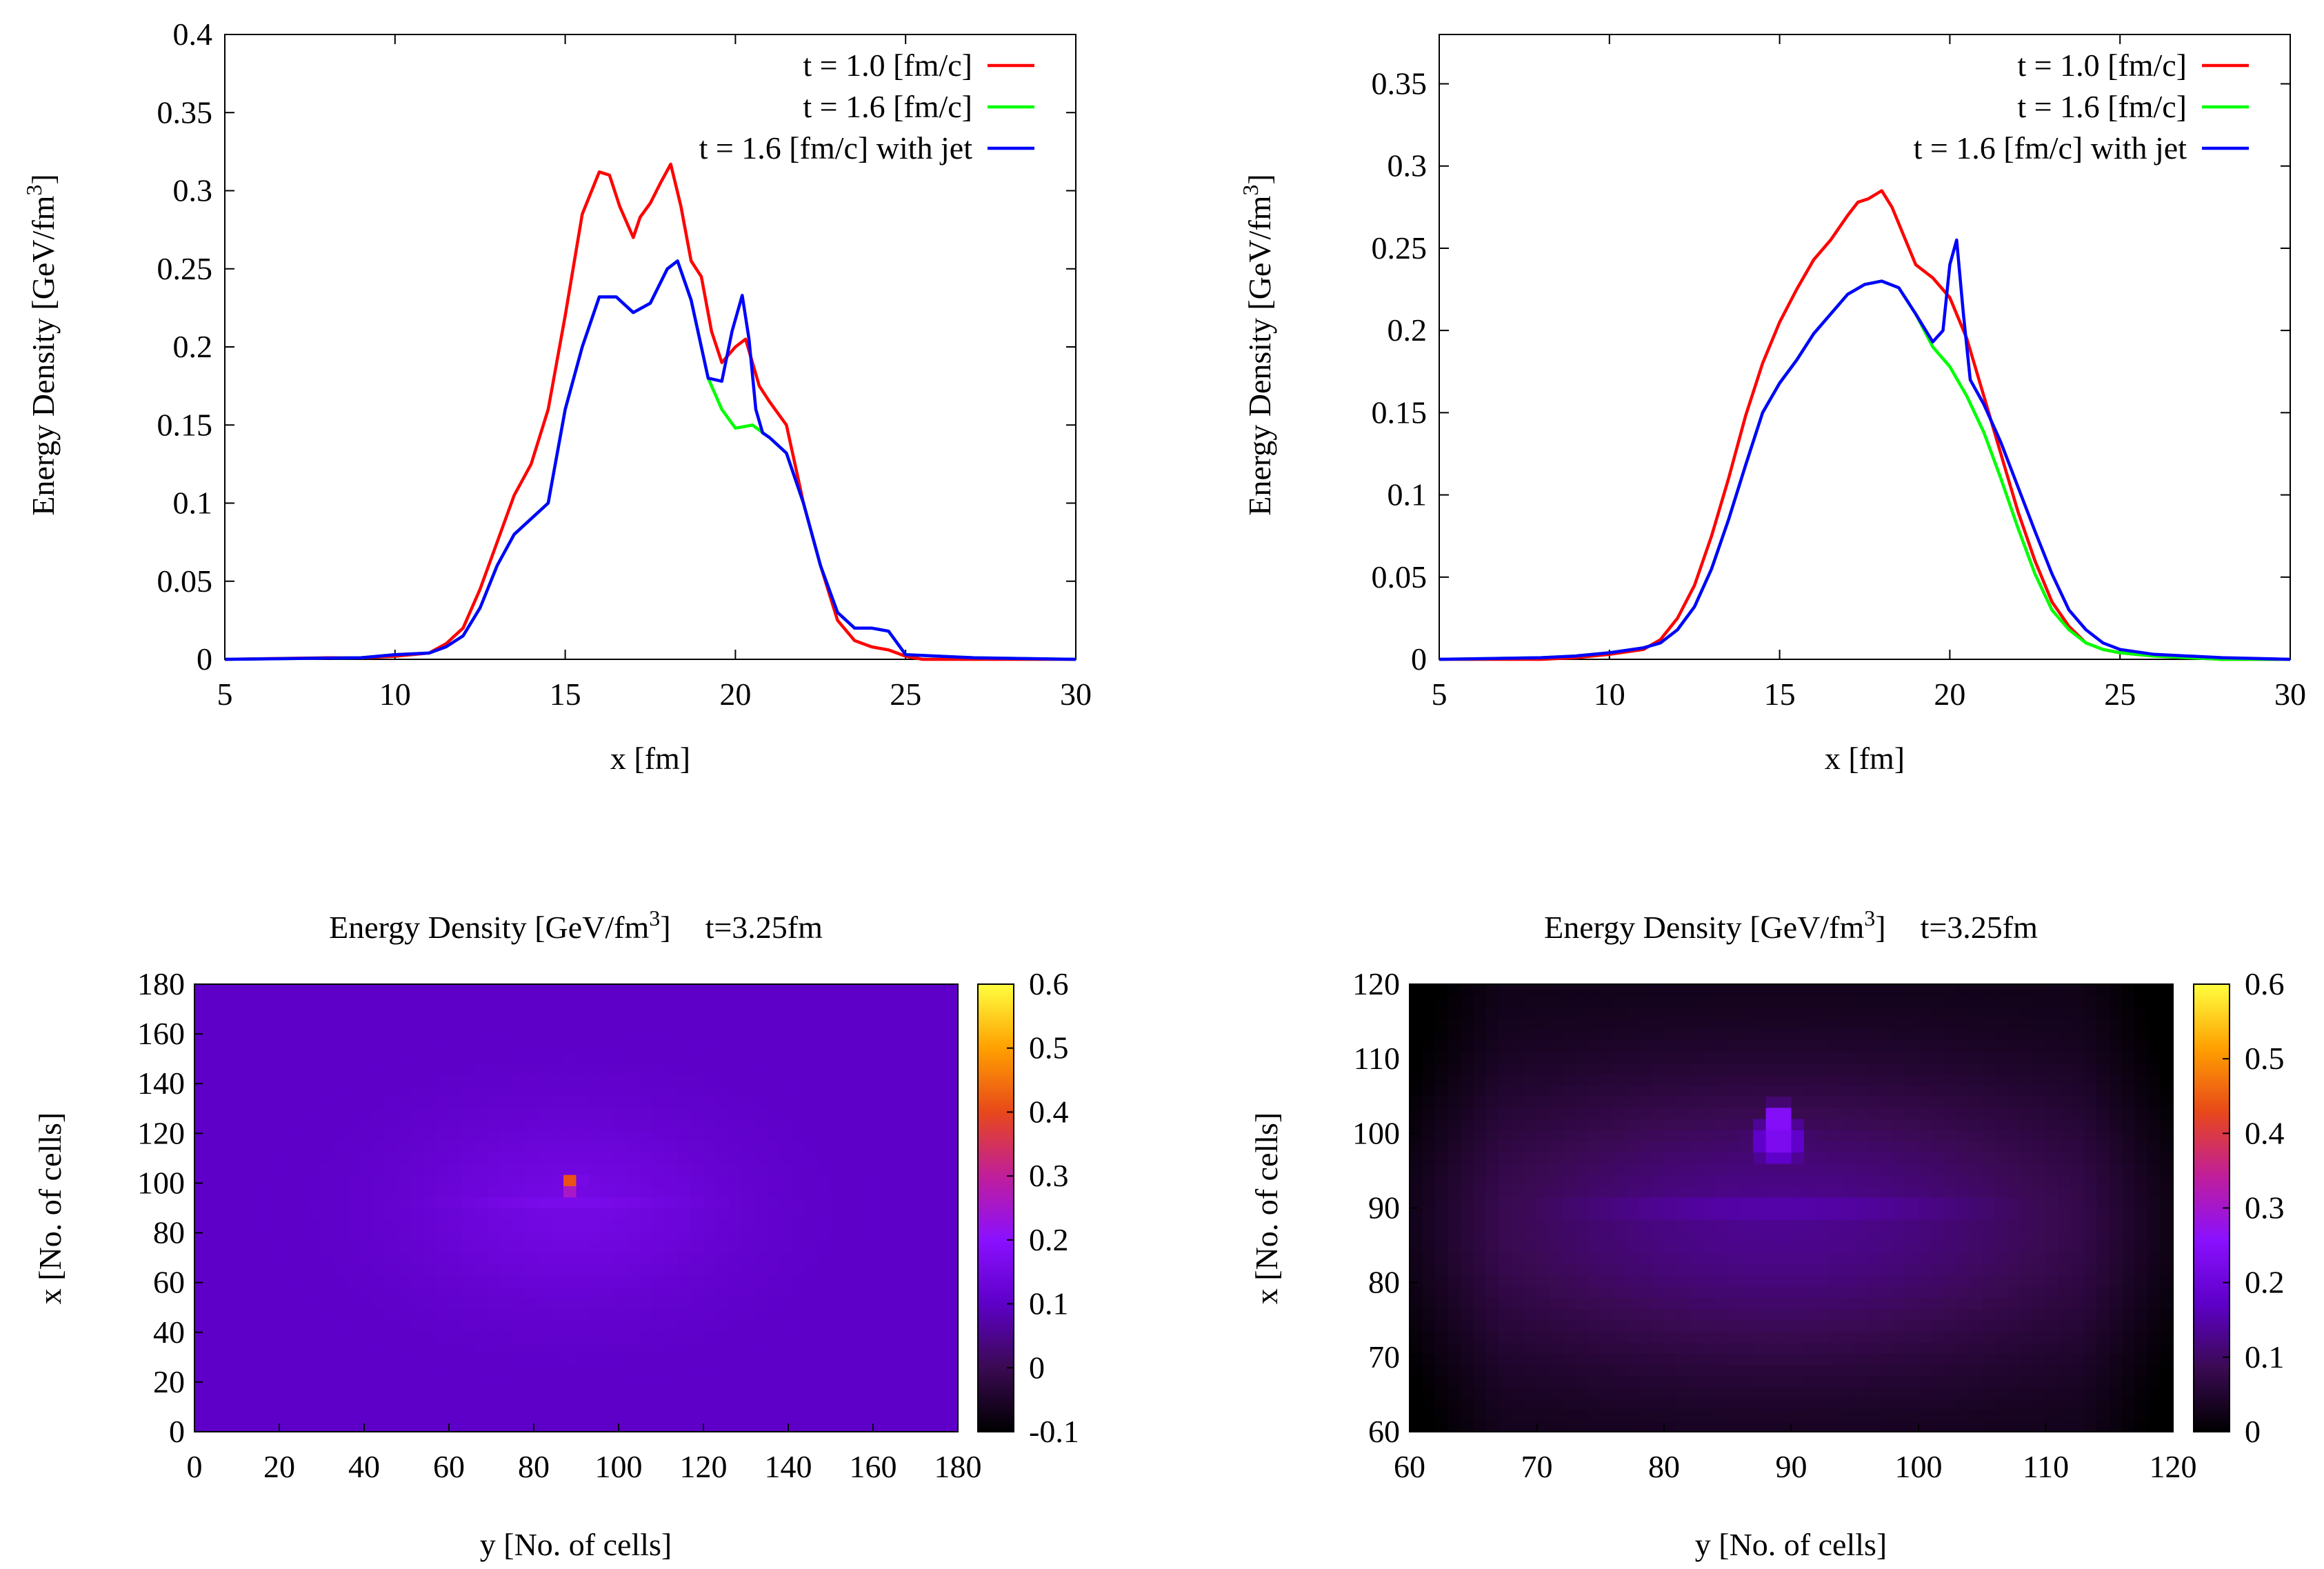 This screenshot has height=1569, width=2324. I want to click on plot-frame, so click(650, 347).